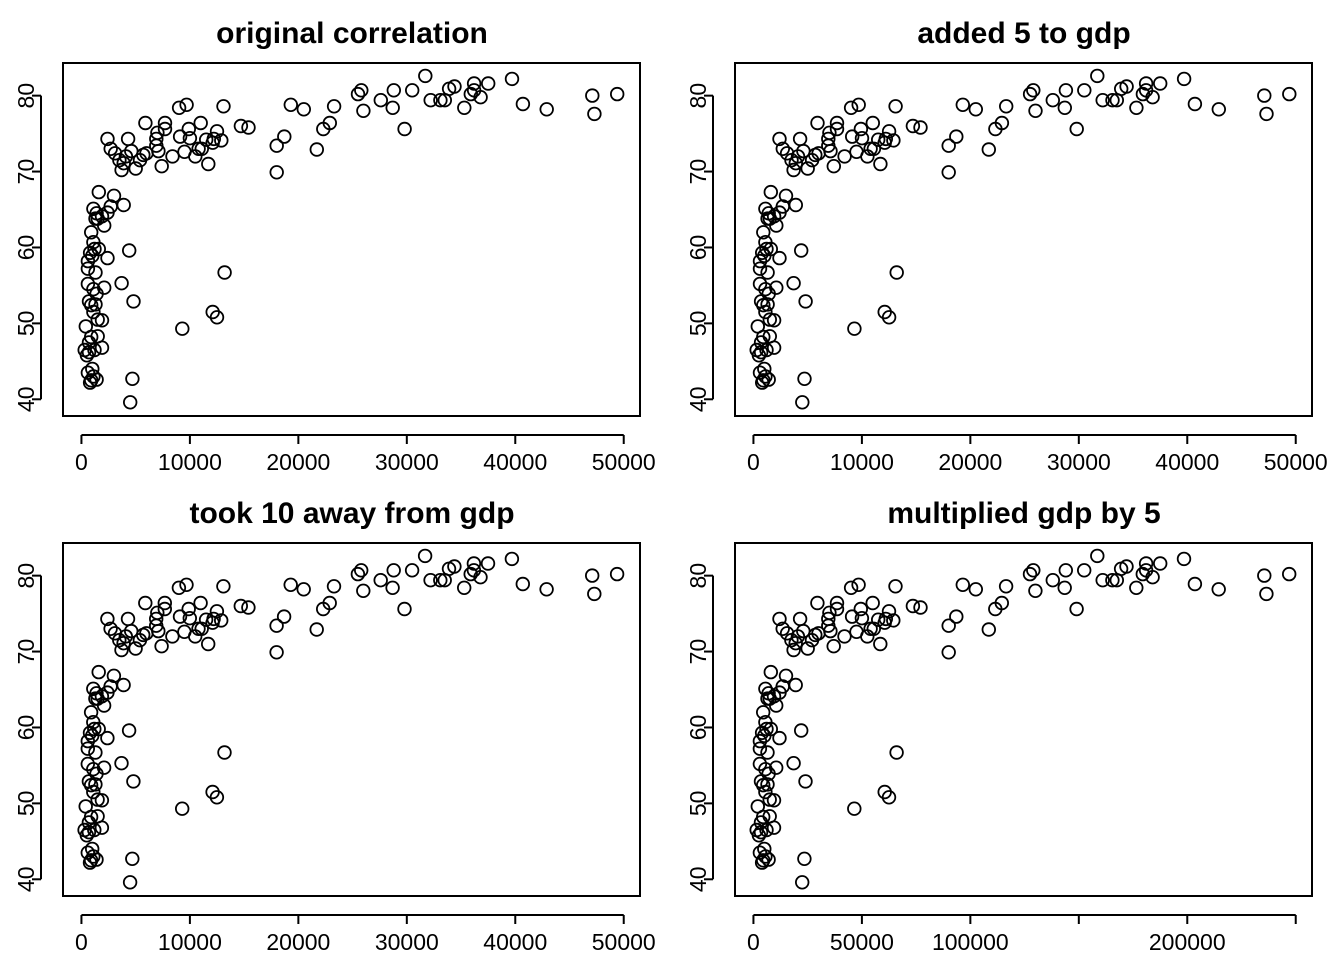 The height and width of the screenshot is (960, 1344). I want to click on x-tick-label: 200000, so click(1187, 942).